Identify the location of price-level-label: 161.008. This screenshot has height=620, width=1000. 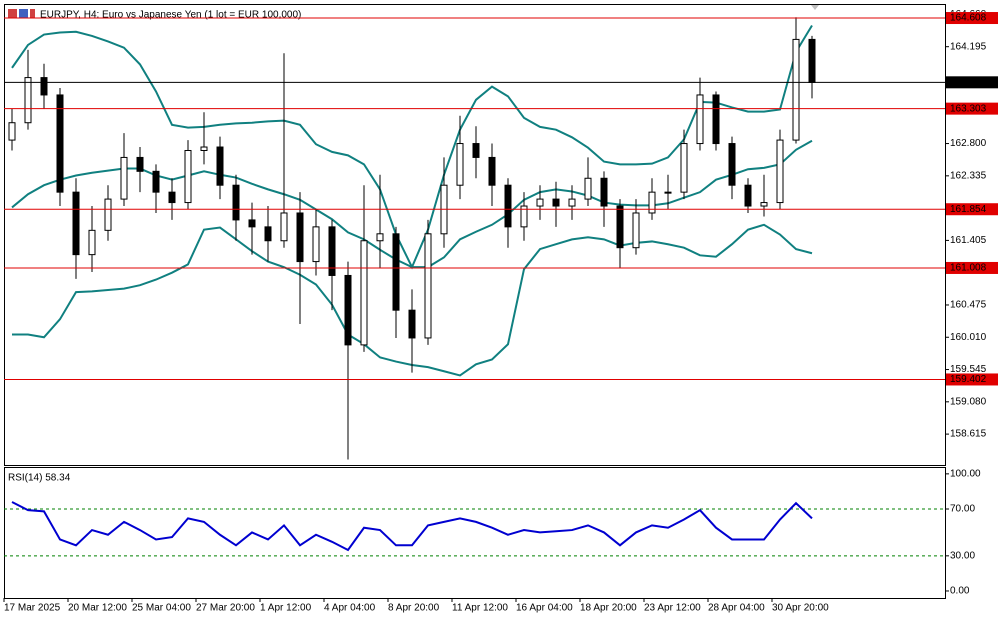
(968, 268).